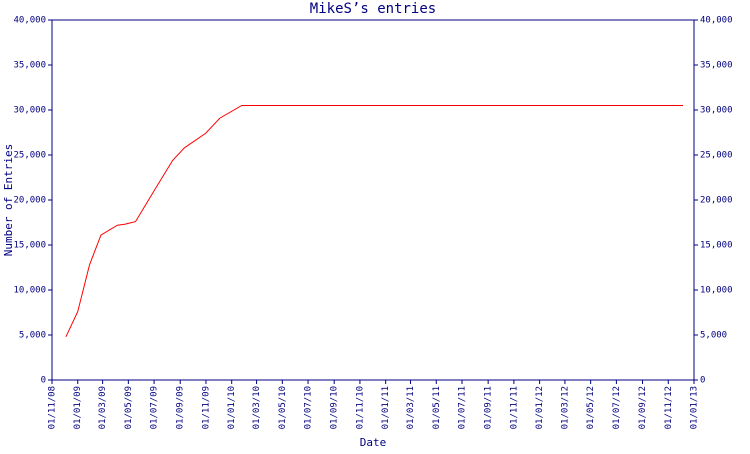 The width and height of the screenshot is (750, 454). What do you see at coordinates (29, 201) in the screenshot?
I see `y-tick-label: 20,000` at bounding box center [29, 201].